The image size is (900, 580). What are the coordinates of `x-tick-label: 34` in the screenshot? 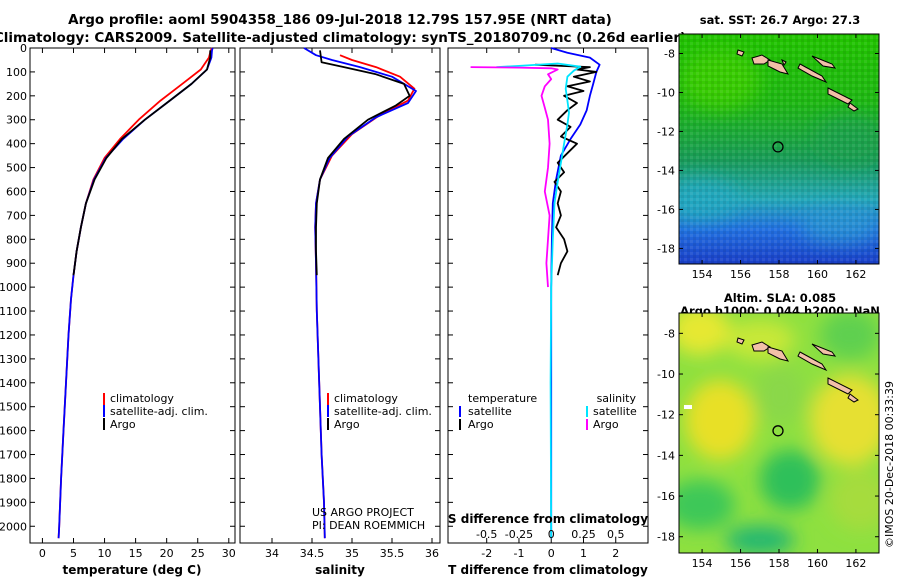 It's located at (272, 553).